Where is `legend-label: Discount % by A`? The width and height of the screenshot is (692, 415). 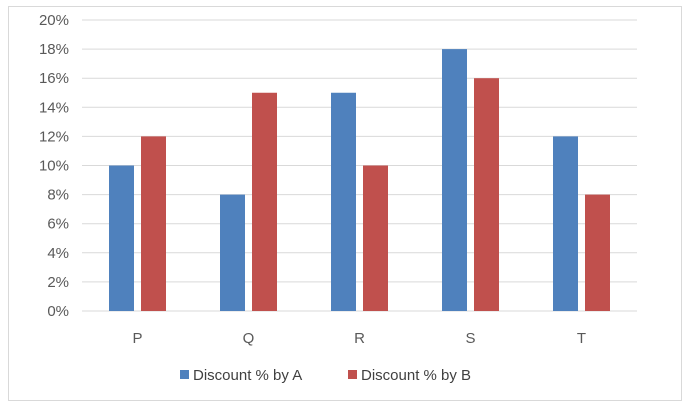
legend-label: Discount % by A is located at coordinates (247, 375).